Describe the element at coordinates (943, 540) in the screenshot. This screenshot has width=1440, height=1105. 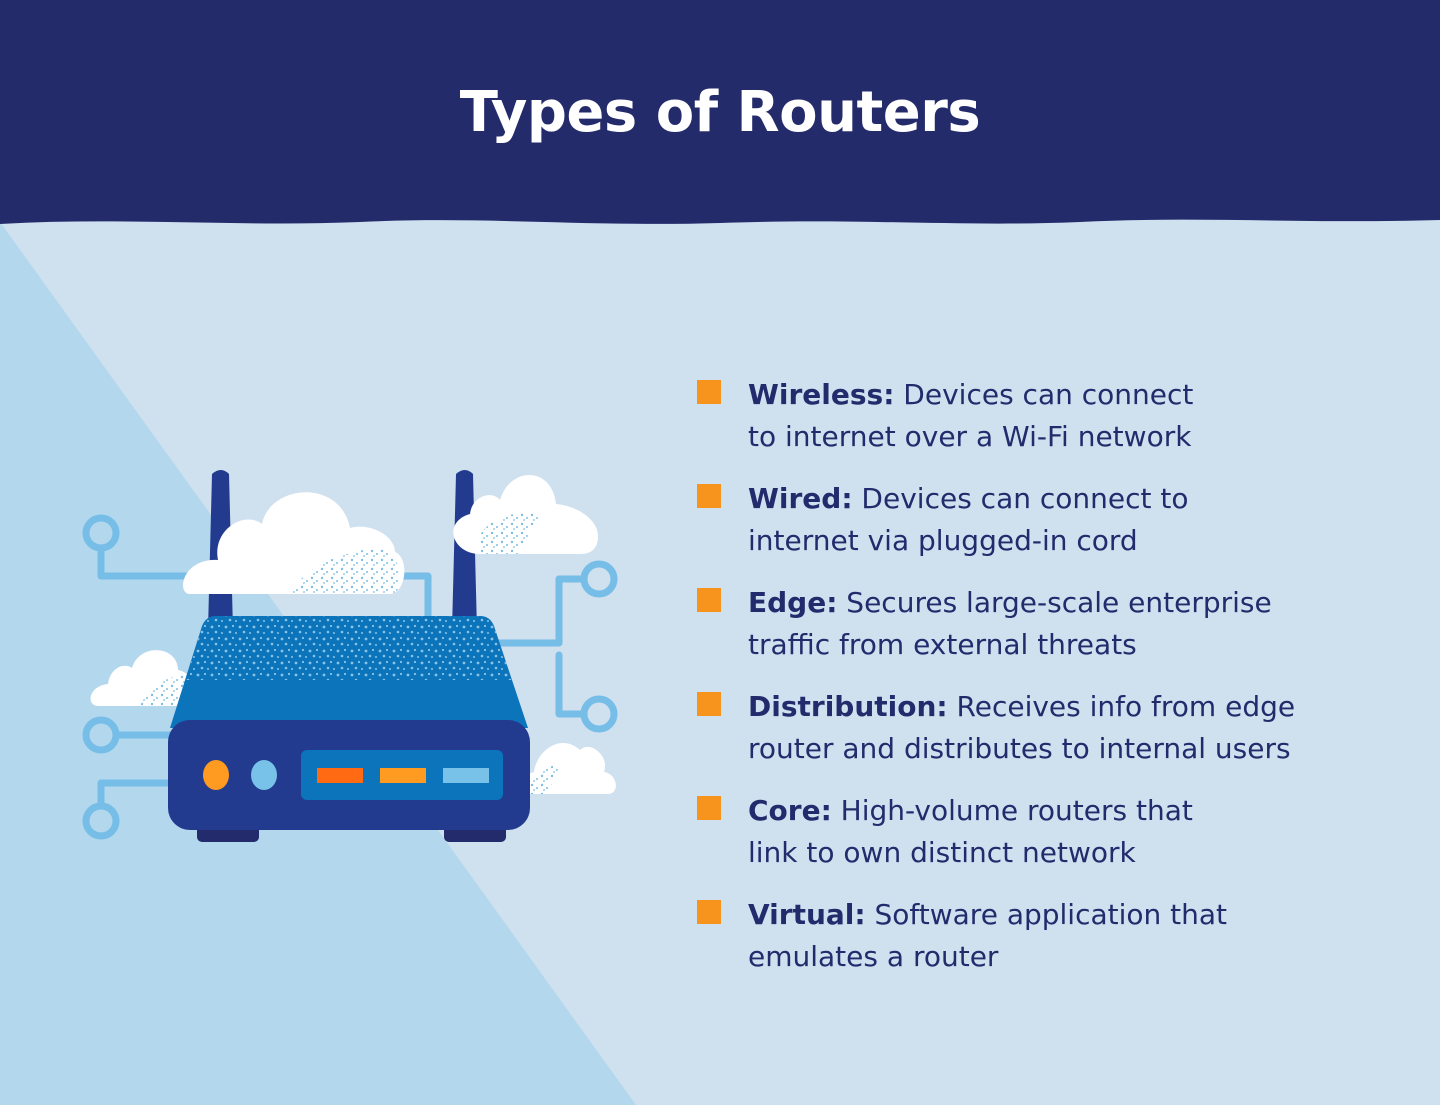
I see `type-description-line-2: internet via plugged-in cord` at that location.